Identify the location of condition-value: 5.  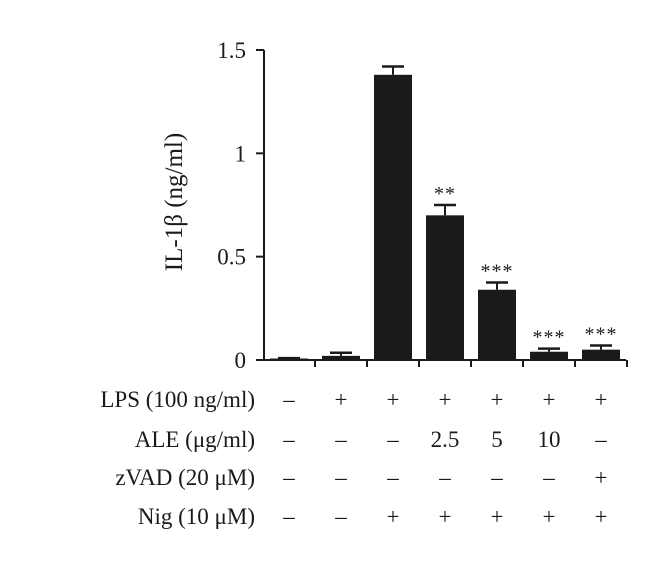
(497, 439).